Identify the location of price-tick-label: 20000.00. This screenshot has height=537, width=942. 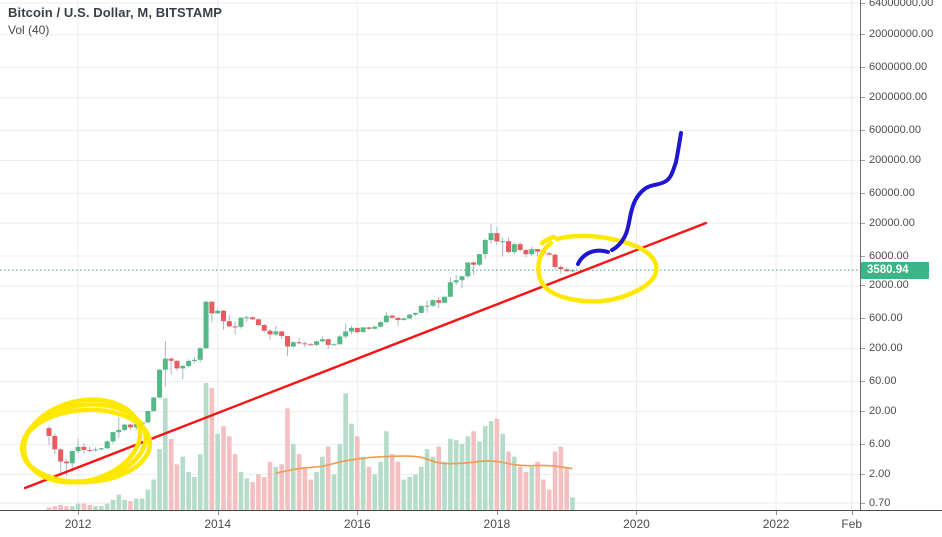
(892, 222).